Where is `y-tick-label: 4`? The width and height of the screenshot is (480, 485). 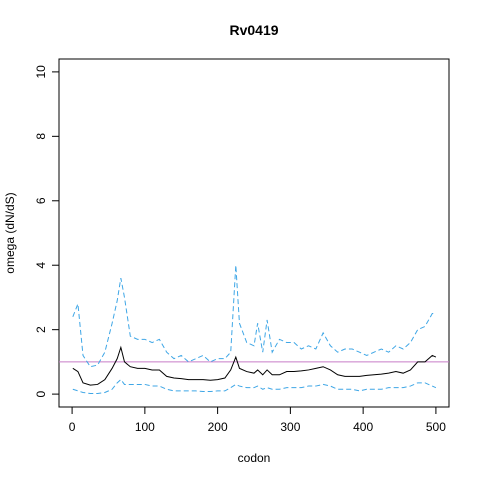 y-tick-label: 4 is located at coordinates (41, 265).